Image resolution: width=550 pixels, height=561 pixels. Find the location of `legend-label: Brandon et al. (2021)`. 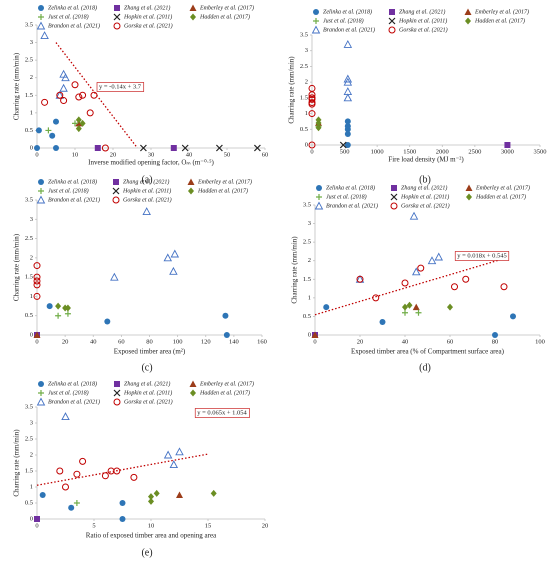

legend-label: Brandon et al. (2021) is located at coordinates (74, 25).